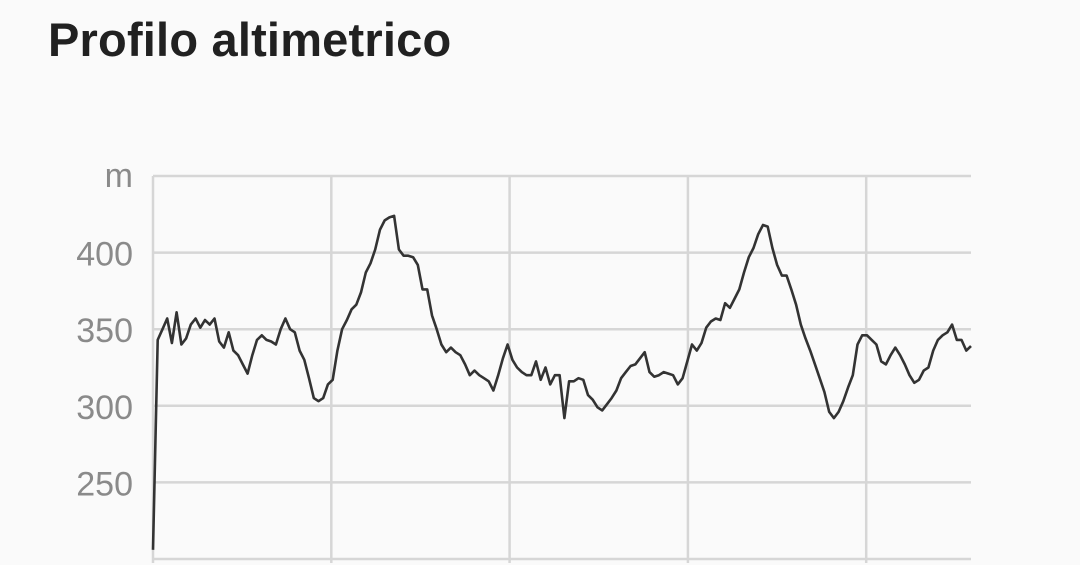 Image resolution: width=1080 pixels, height=565 pixels. I want to click on page-title: Profilo altimetrico, so click(250, 39).